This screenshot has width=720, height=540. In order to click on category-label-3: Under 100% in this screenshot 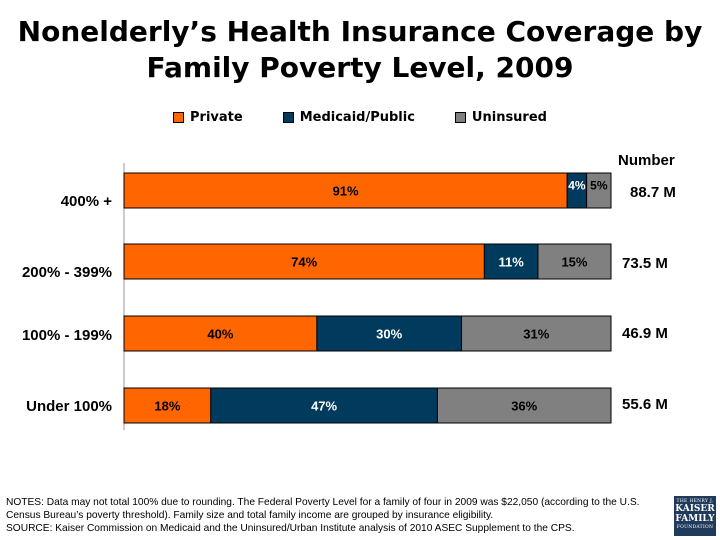, I will do `click(69, 406)`.